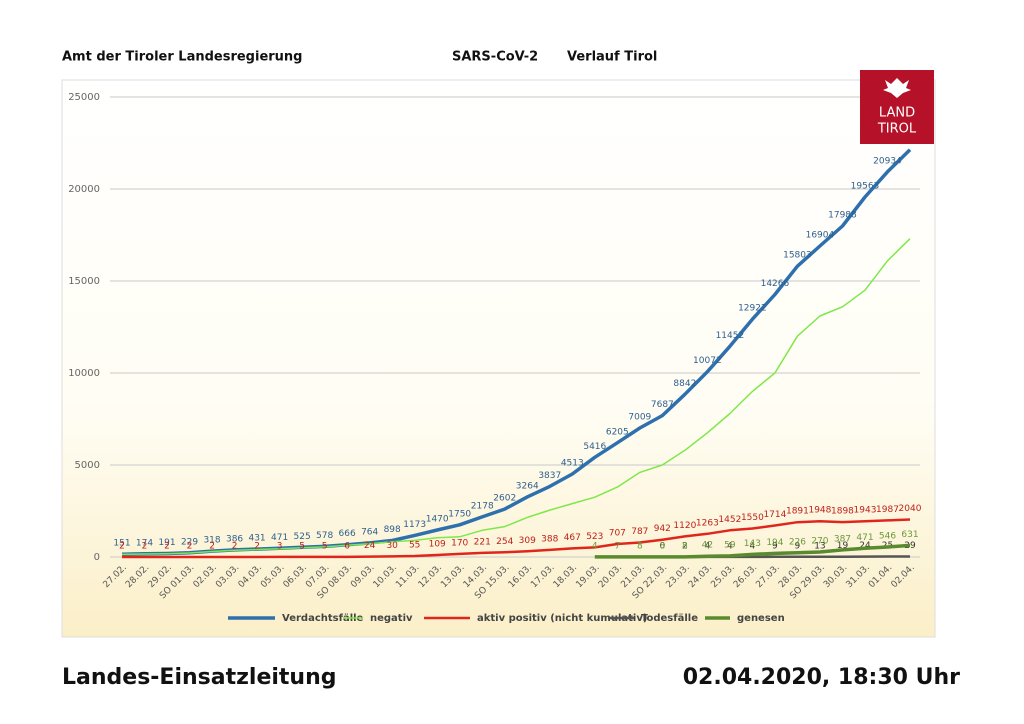  I want to click on legend-label: Todesfälle, so click(669, 618).